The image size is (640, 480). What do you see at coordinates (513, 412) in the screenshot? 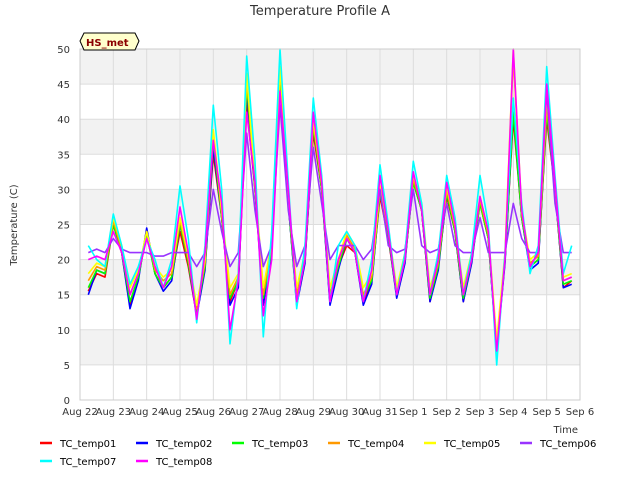
I see `x-tick-label: Sep 4` at bounding box center [513, 412].